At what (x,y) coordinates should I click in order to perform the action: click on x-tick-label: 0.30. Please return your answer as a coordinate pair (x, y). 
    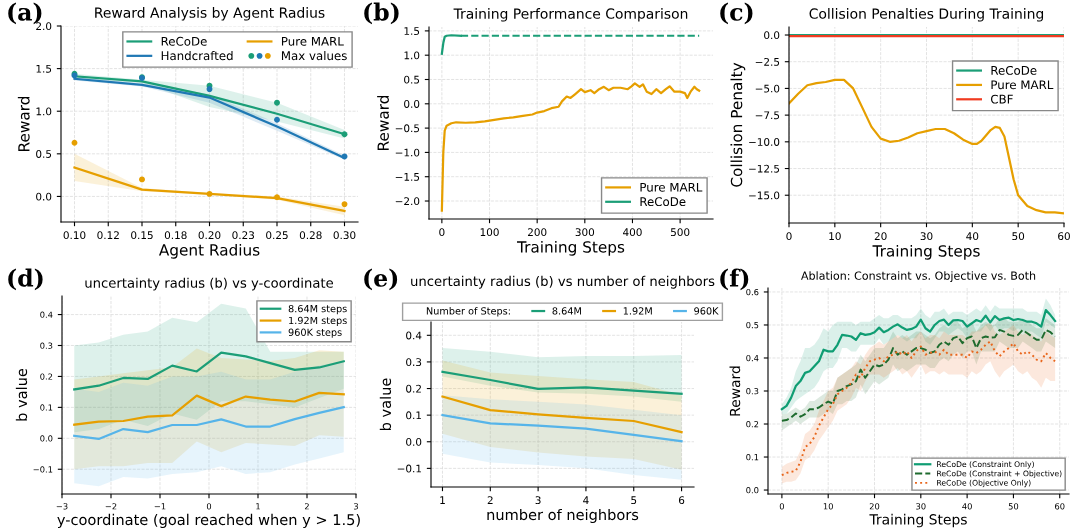
    Looking at the image, I should click on (344, 235).